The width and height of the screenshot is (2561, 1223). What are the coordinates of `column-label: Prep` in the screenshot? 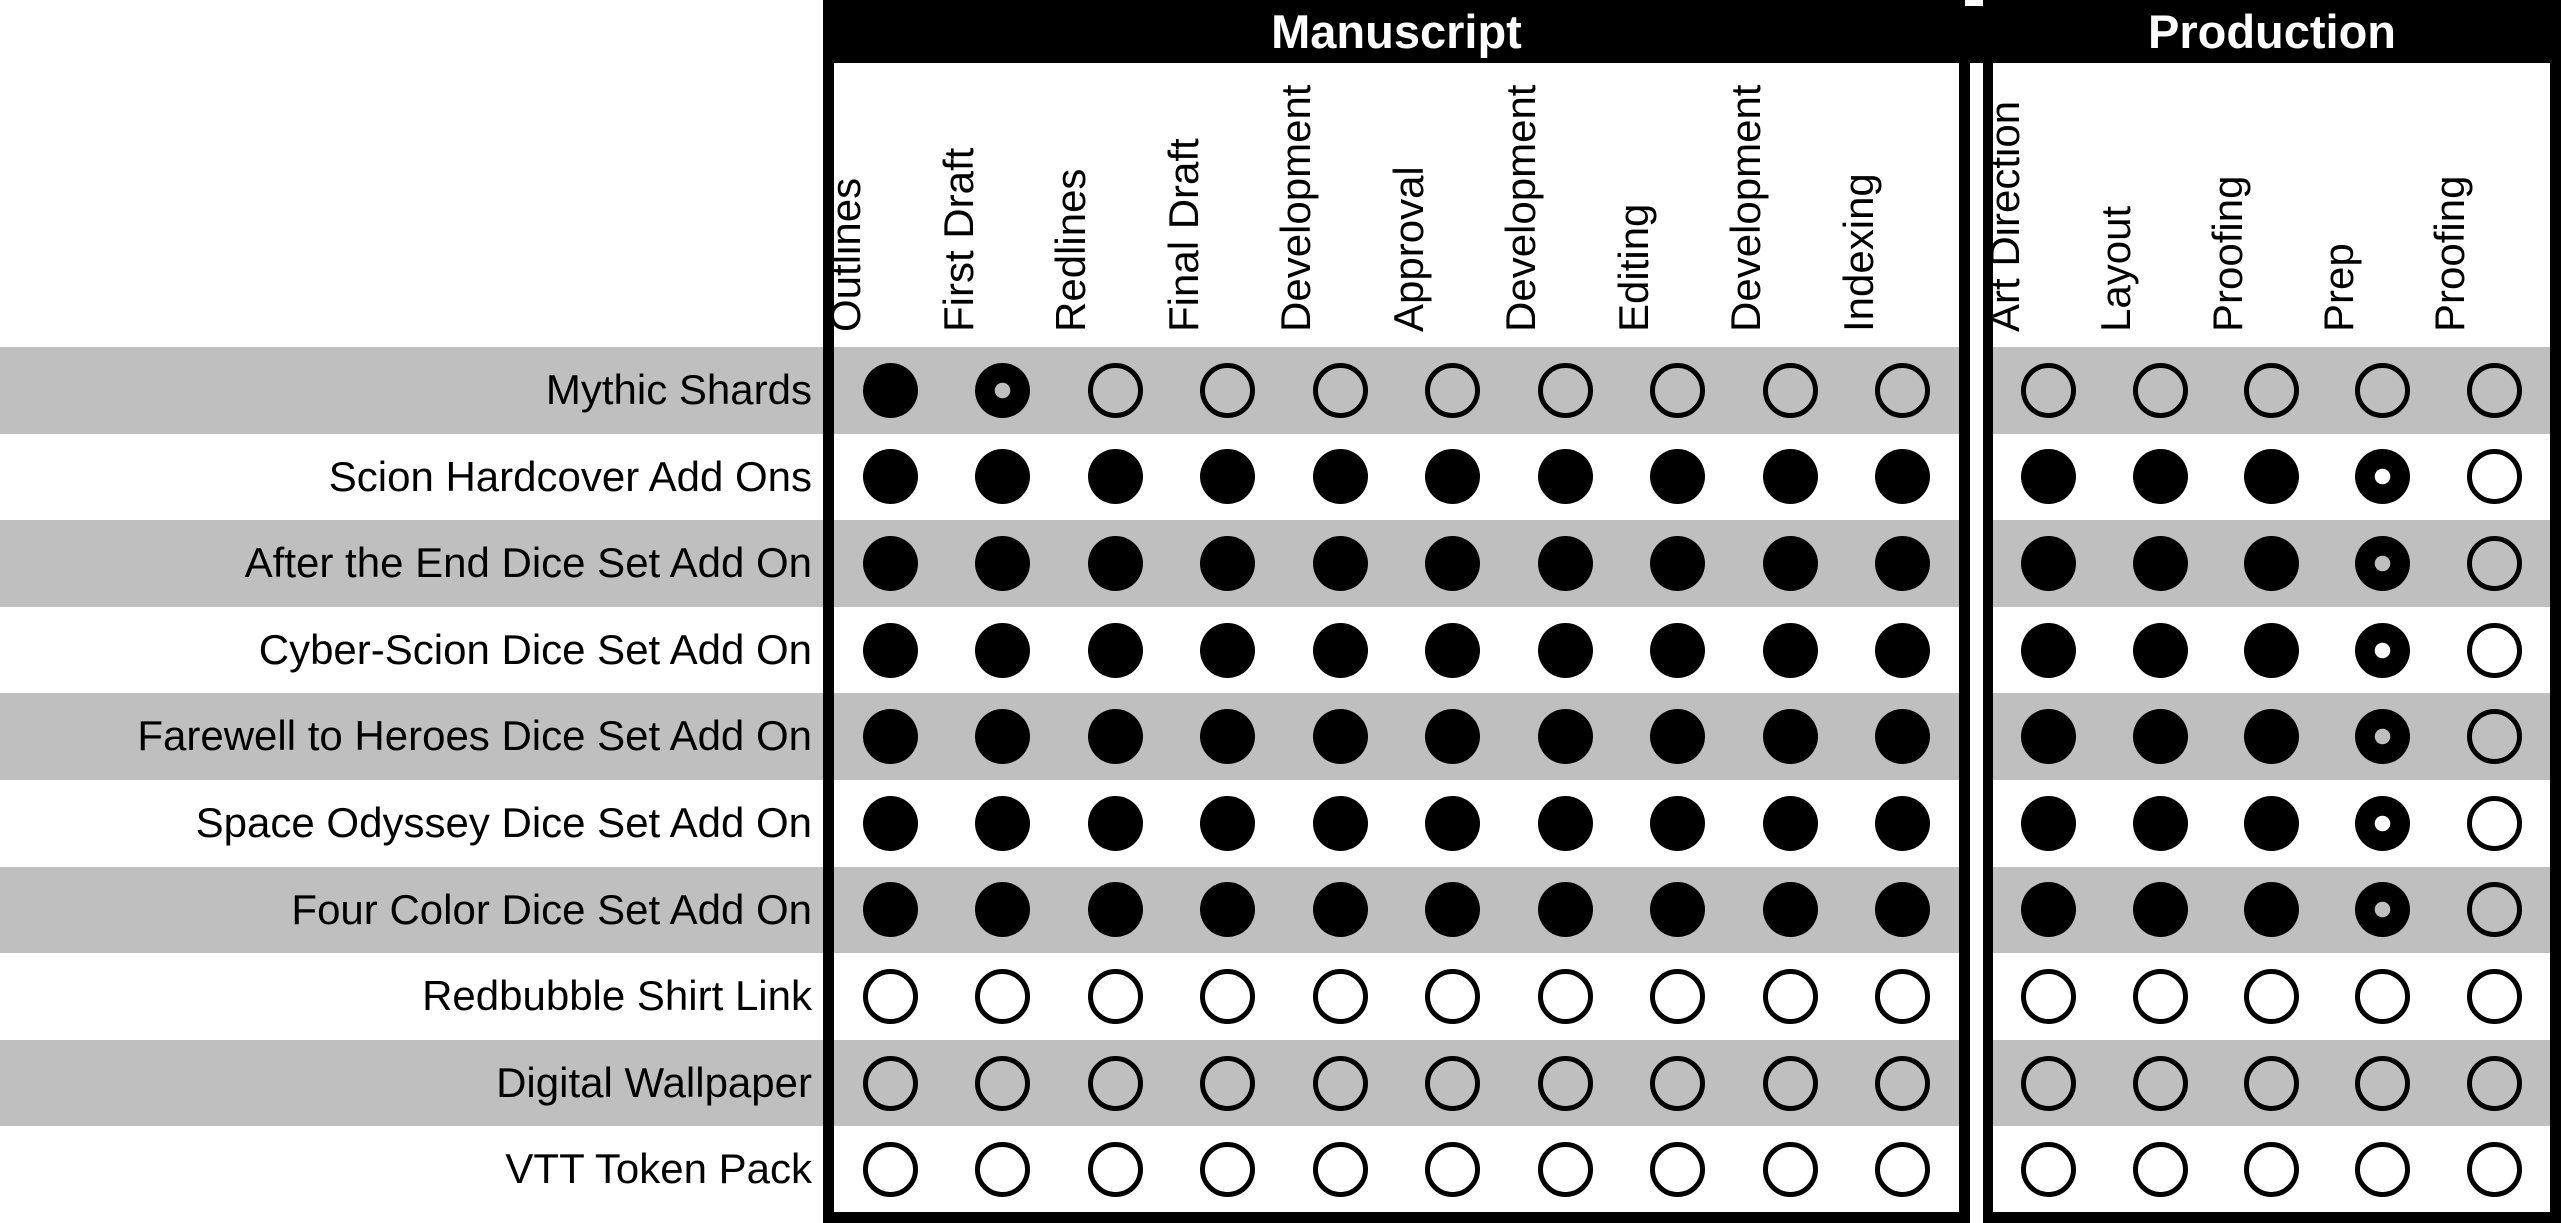 It's located at (2338, 287).